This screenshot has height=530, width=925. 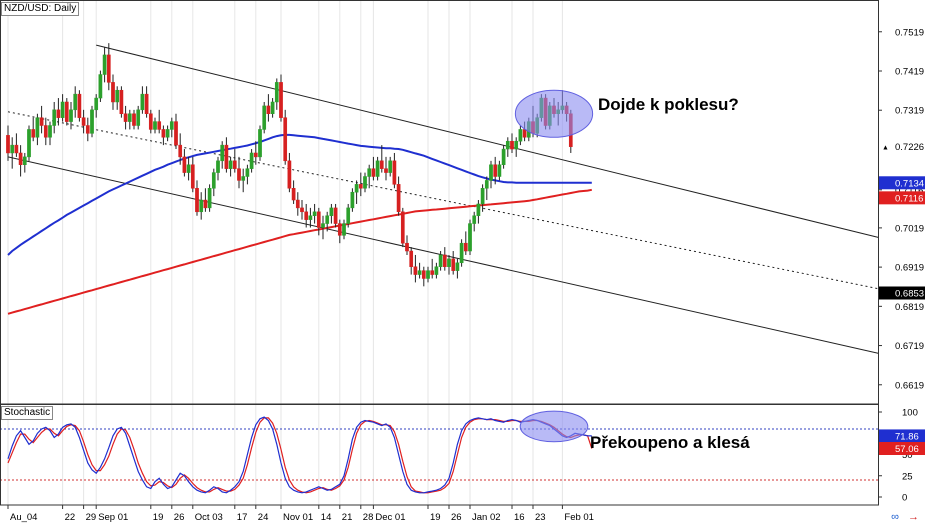 I want to click on stoch-tag-d-label: 57.06, so click(x=907, y=449).